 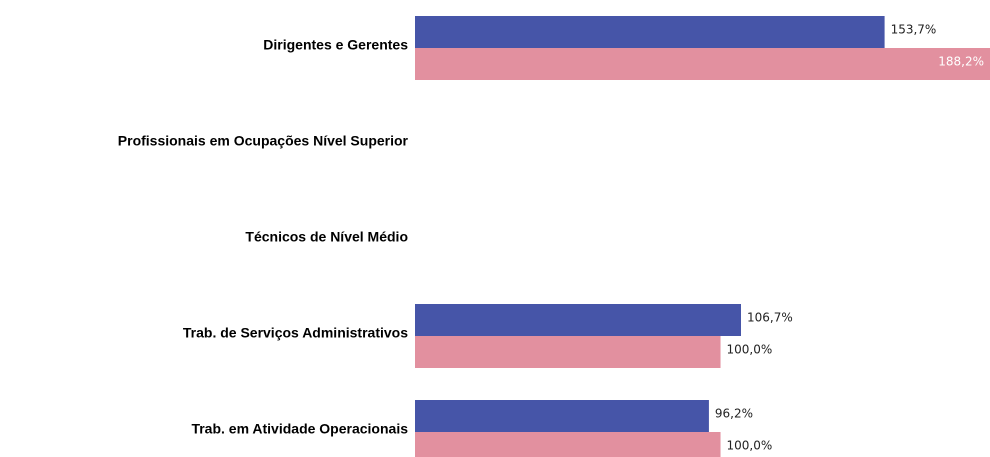 What do you see at coordinates (914, 30) in the screenshot?
I see `value-label: 153,7%` at bounding box center [914, 30].